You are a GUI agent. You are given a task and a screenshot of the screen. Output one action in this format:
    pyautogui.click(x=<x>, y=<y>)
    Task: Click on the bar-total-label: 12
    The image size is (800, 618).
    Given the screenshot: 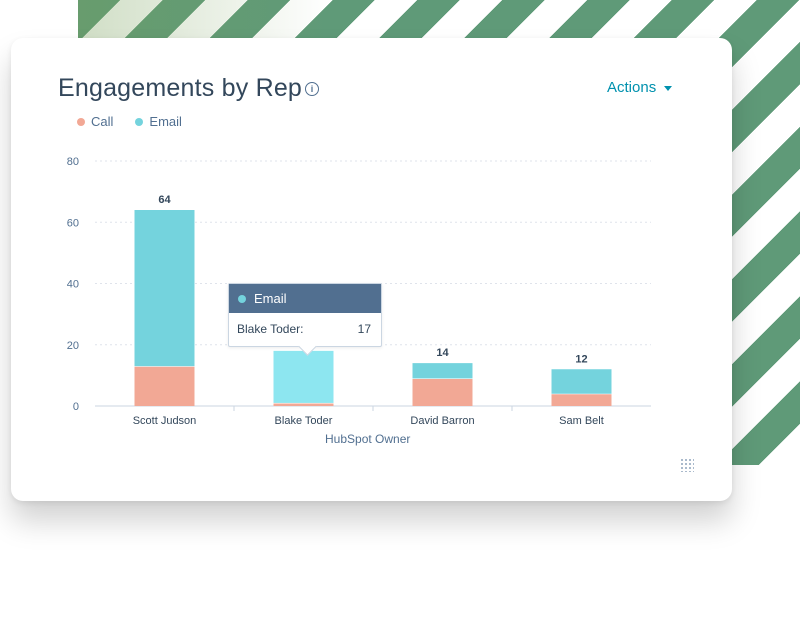 What is the action you would take?
    pyautogui.click(x=581, y=359)
    